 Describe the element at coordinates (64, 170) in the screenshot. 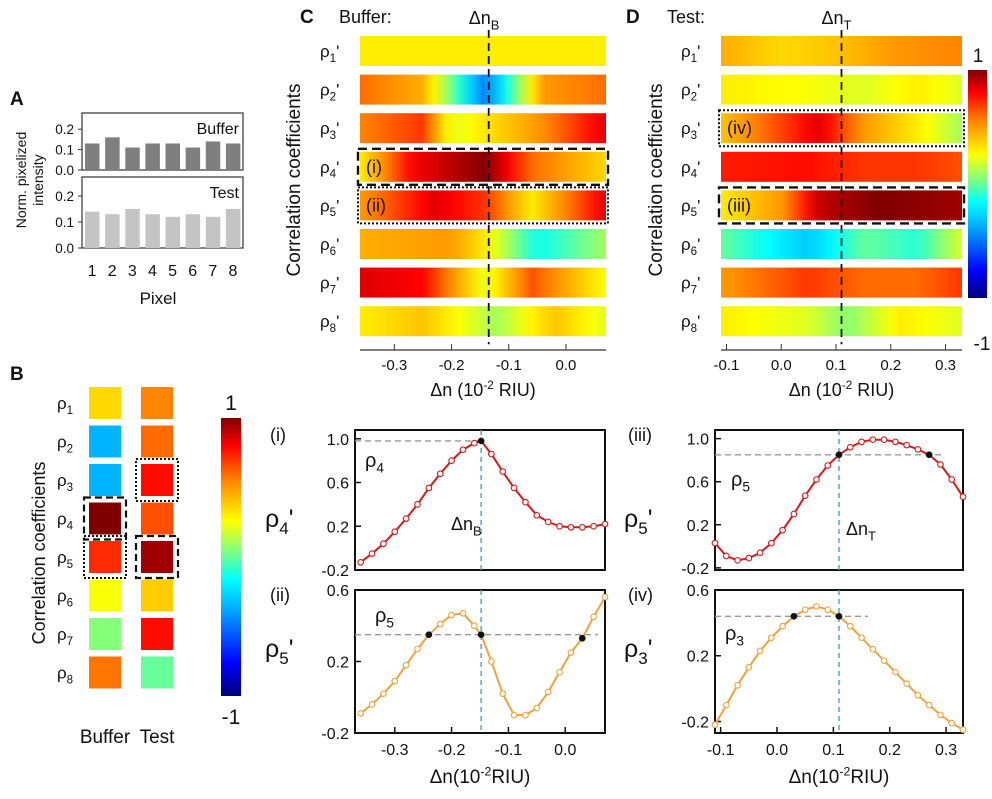

I see `panel-a-ytick-label: 0.0` at that location.